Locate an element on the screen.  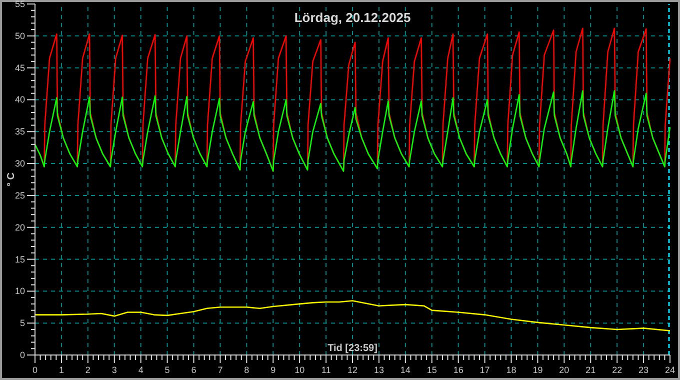
y-tick-label: 45 is located at coordinates (19, 67).